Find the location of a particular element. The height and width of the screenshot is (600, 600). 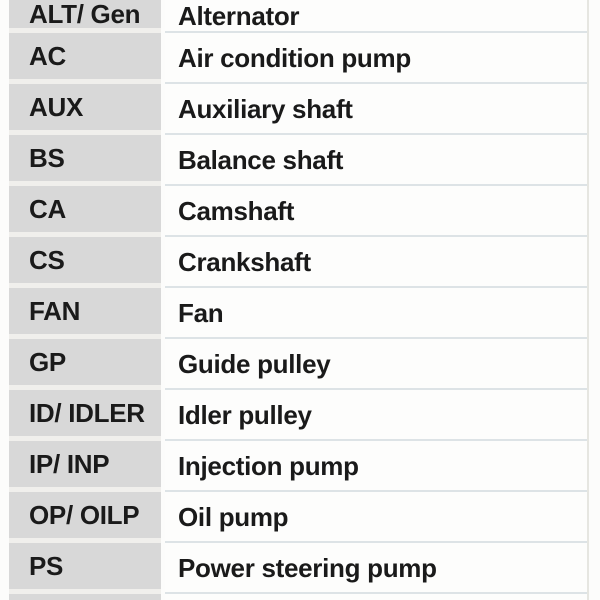

description-cell: Auxiliary shaft is located at coordinates (377, 109).